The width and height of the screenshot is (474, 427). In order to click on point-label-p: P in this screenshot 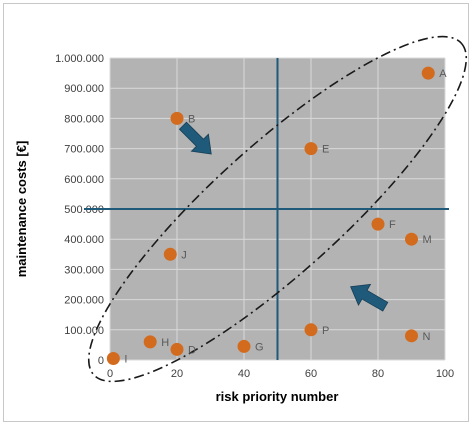, I will do `click(325, 331)`.